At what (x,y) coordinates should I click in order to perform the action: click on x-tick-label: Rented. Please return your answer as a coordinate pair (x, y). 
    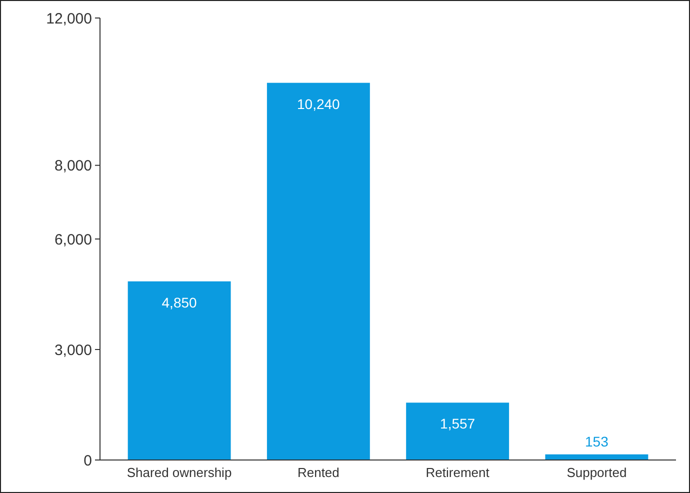
    Looking at the image, I should click on (318, 472).